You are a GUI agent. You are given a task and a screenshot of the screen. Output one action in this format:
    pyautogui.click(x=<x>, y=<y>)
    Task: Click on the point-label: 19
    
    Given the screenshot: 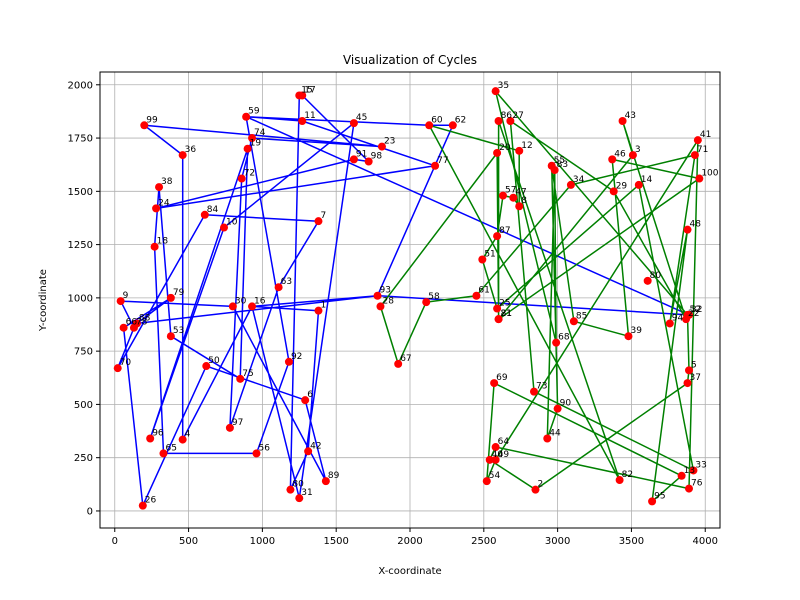 What is the action you would take?
    pyautogui.click(x=256, y=144)
    